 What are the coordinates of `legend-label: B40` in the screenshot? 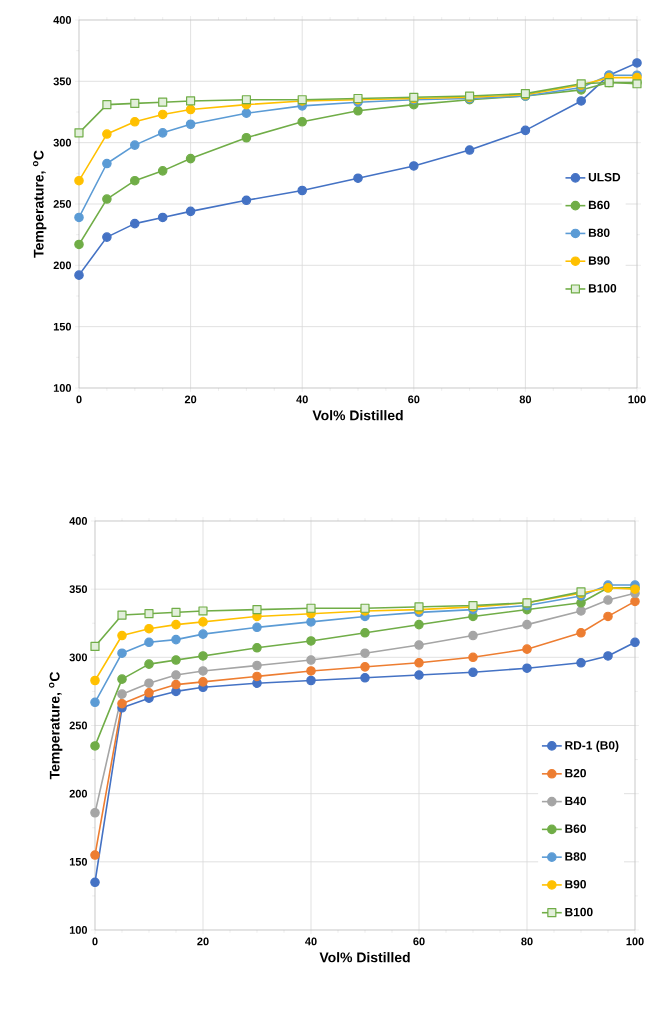 It's located at (575, 801).